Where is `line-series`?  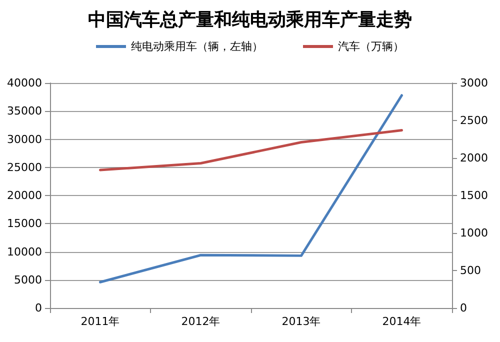 line-series is located at coordinates (251, 150).